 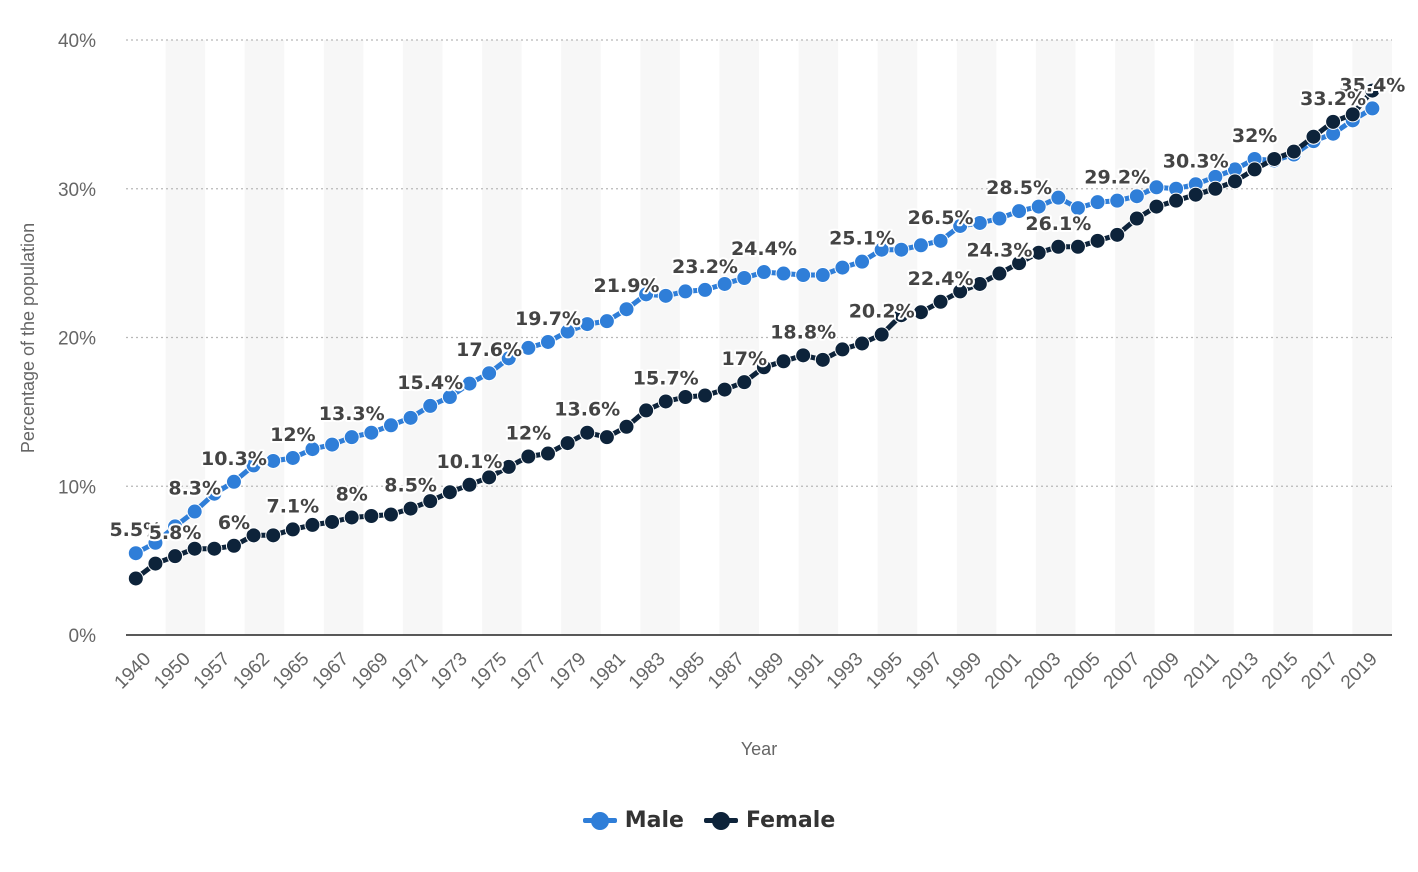 I want to click on data-label-male: 10.3%, so click(x=234, y=459).